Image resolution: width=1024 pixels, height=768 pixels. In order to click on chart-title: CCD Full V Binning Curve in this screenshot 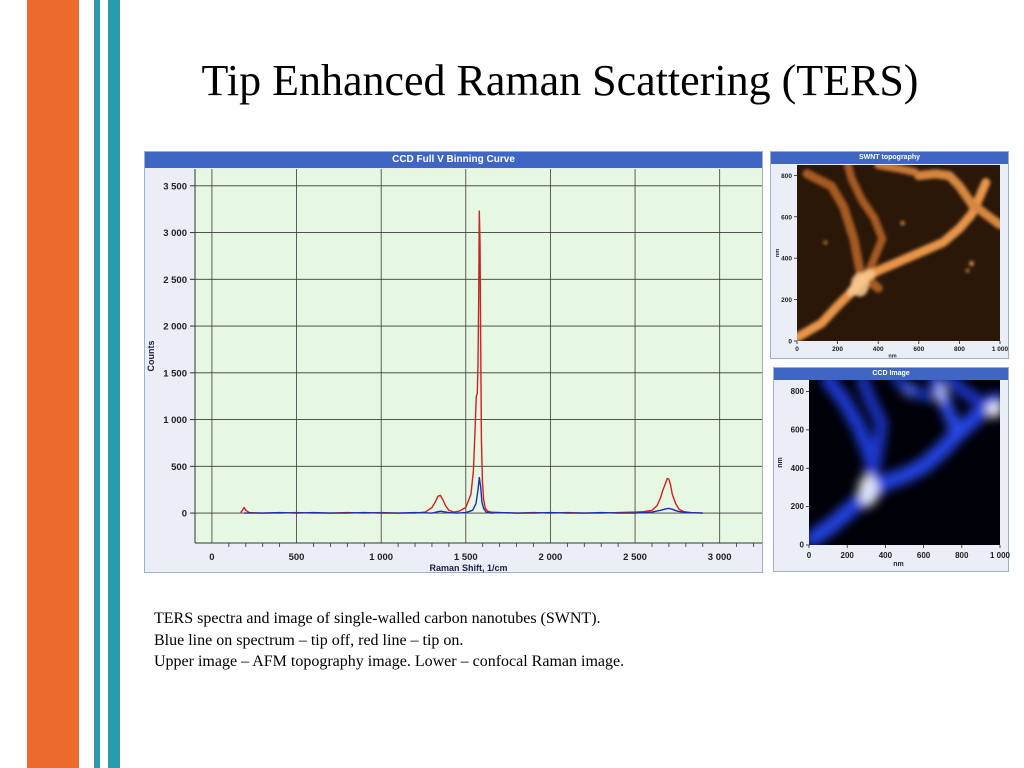, I will do `click(453, 160)`.